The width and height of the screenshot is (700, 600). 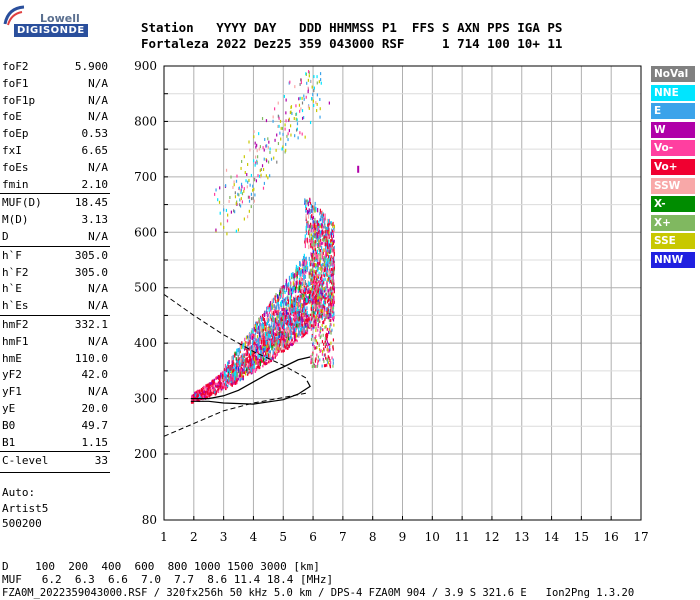 I want to click on param-d: D N/A, so click(x=55, y=238).